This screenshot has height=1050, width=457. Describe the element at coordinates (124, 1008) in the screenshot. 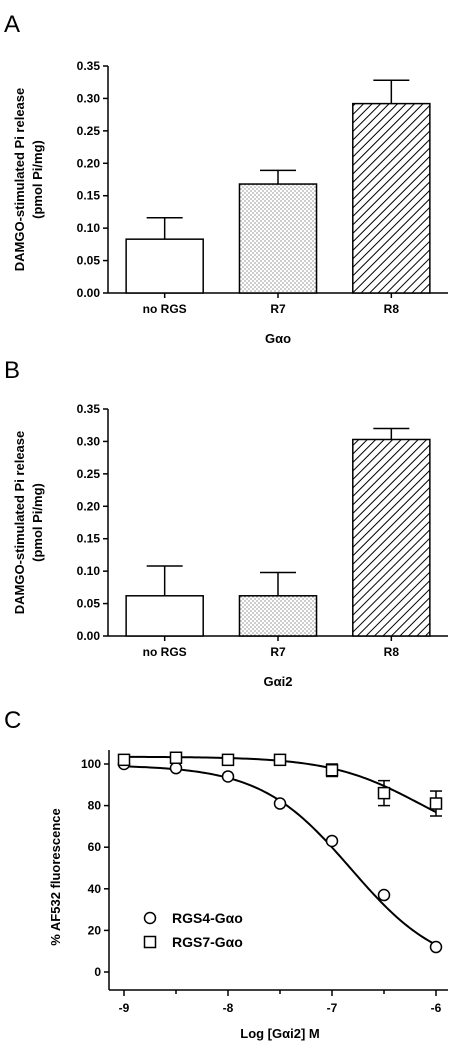

I see `x-tick-label: -9` at that location.